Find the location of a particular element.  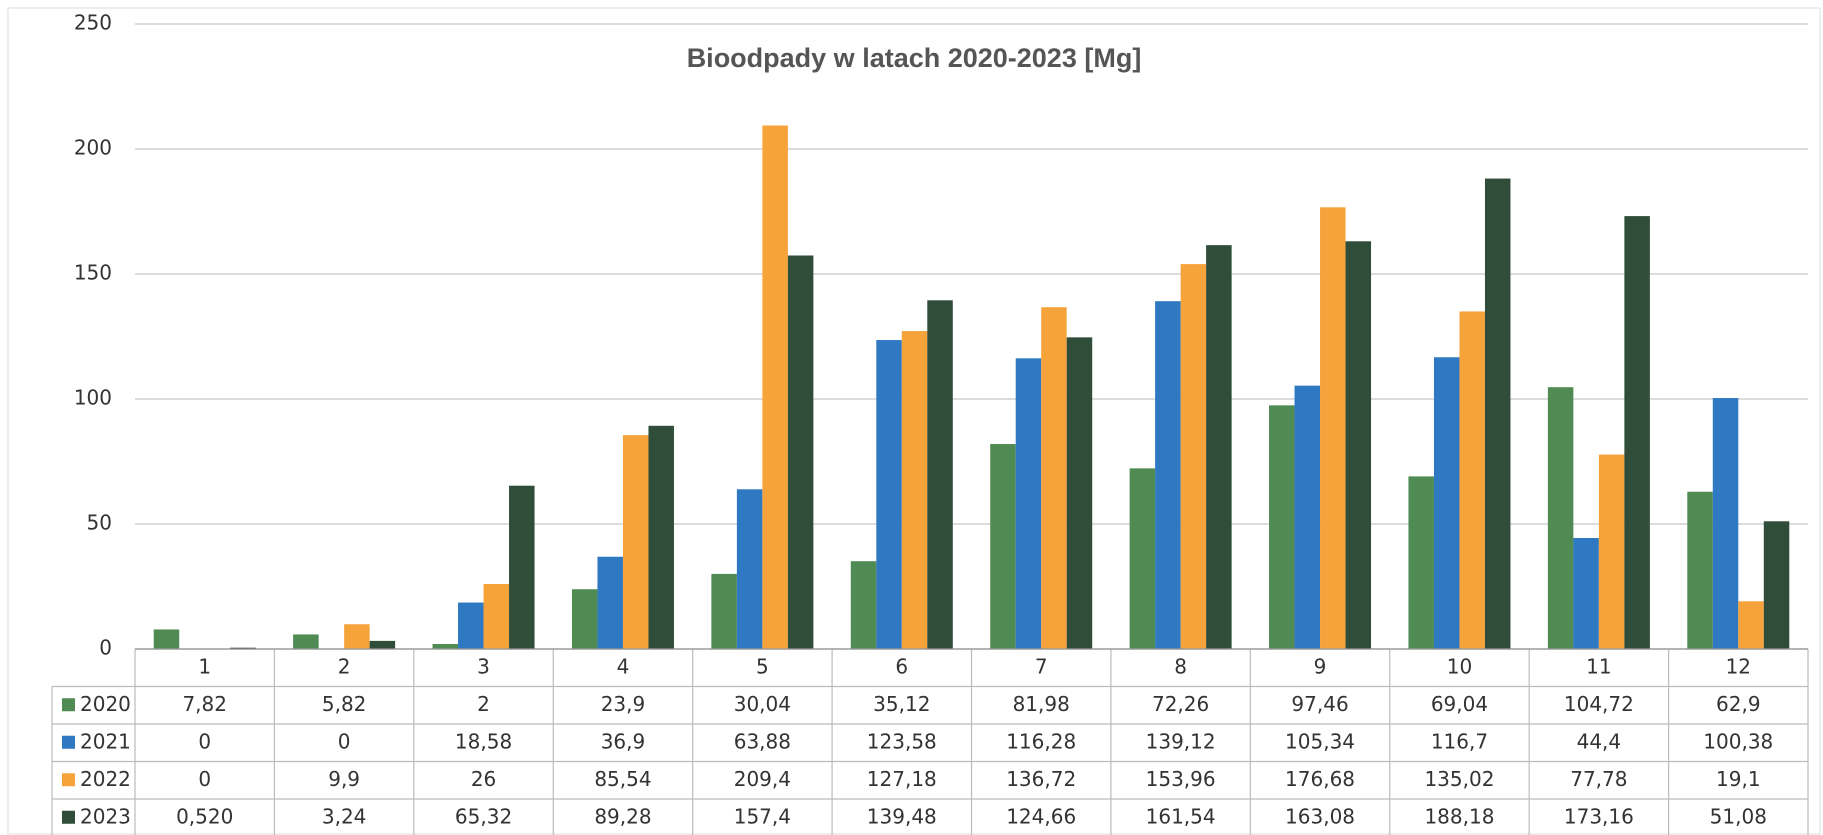

table-value: 65,32 is located at coordinates (483, 816).